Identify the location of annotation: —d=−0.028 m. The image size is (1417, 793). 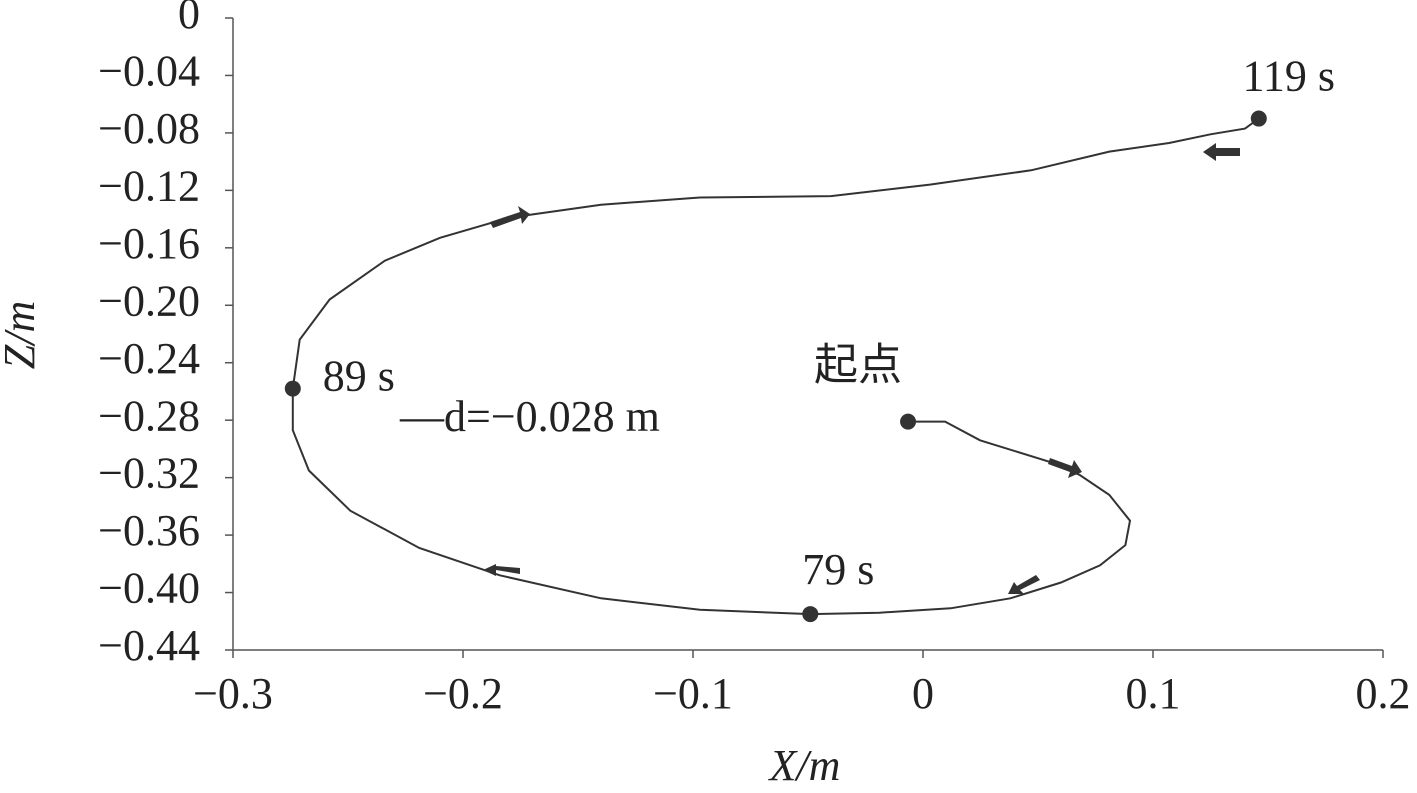
(529, 416).